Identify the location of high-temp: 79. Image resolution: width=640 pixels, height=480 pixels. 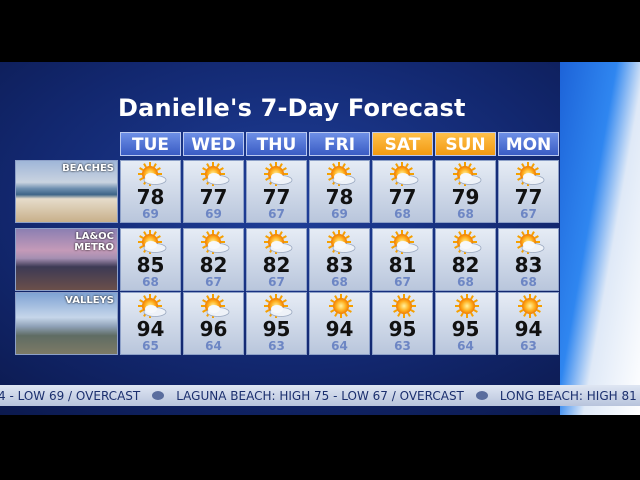
(465, 197).